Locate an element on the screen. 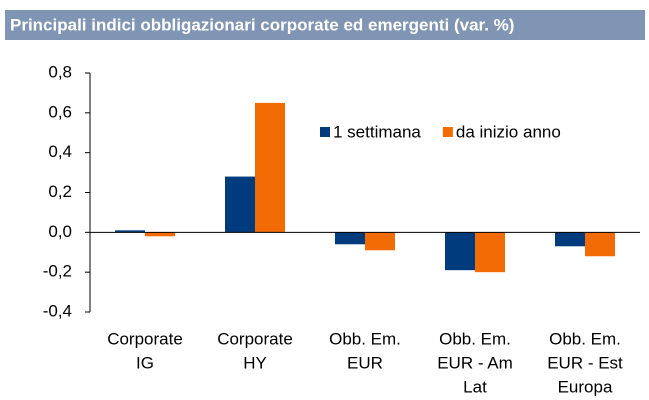  y-tick-label: 0,6 is located at coordinates (60, 111).